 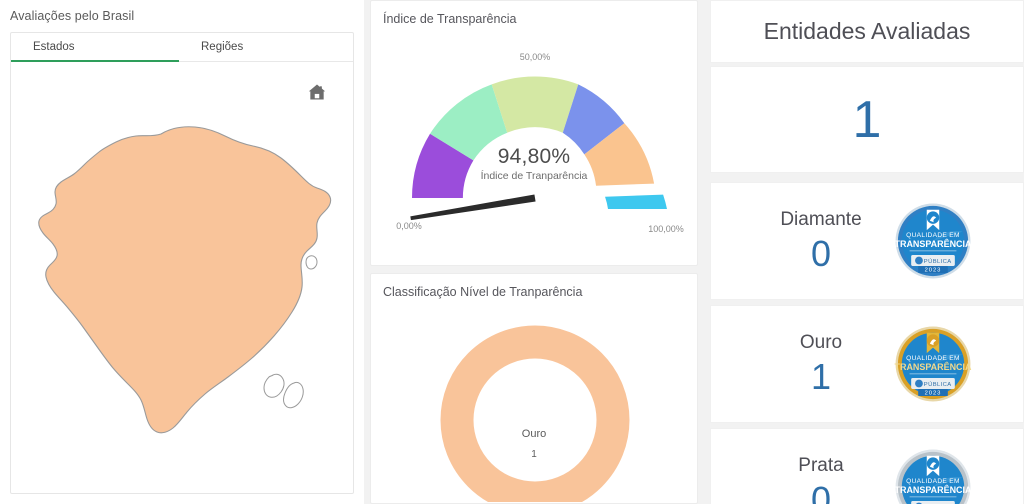 I want to click on entities-total-value: 1, so click(x=867, y=119).